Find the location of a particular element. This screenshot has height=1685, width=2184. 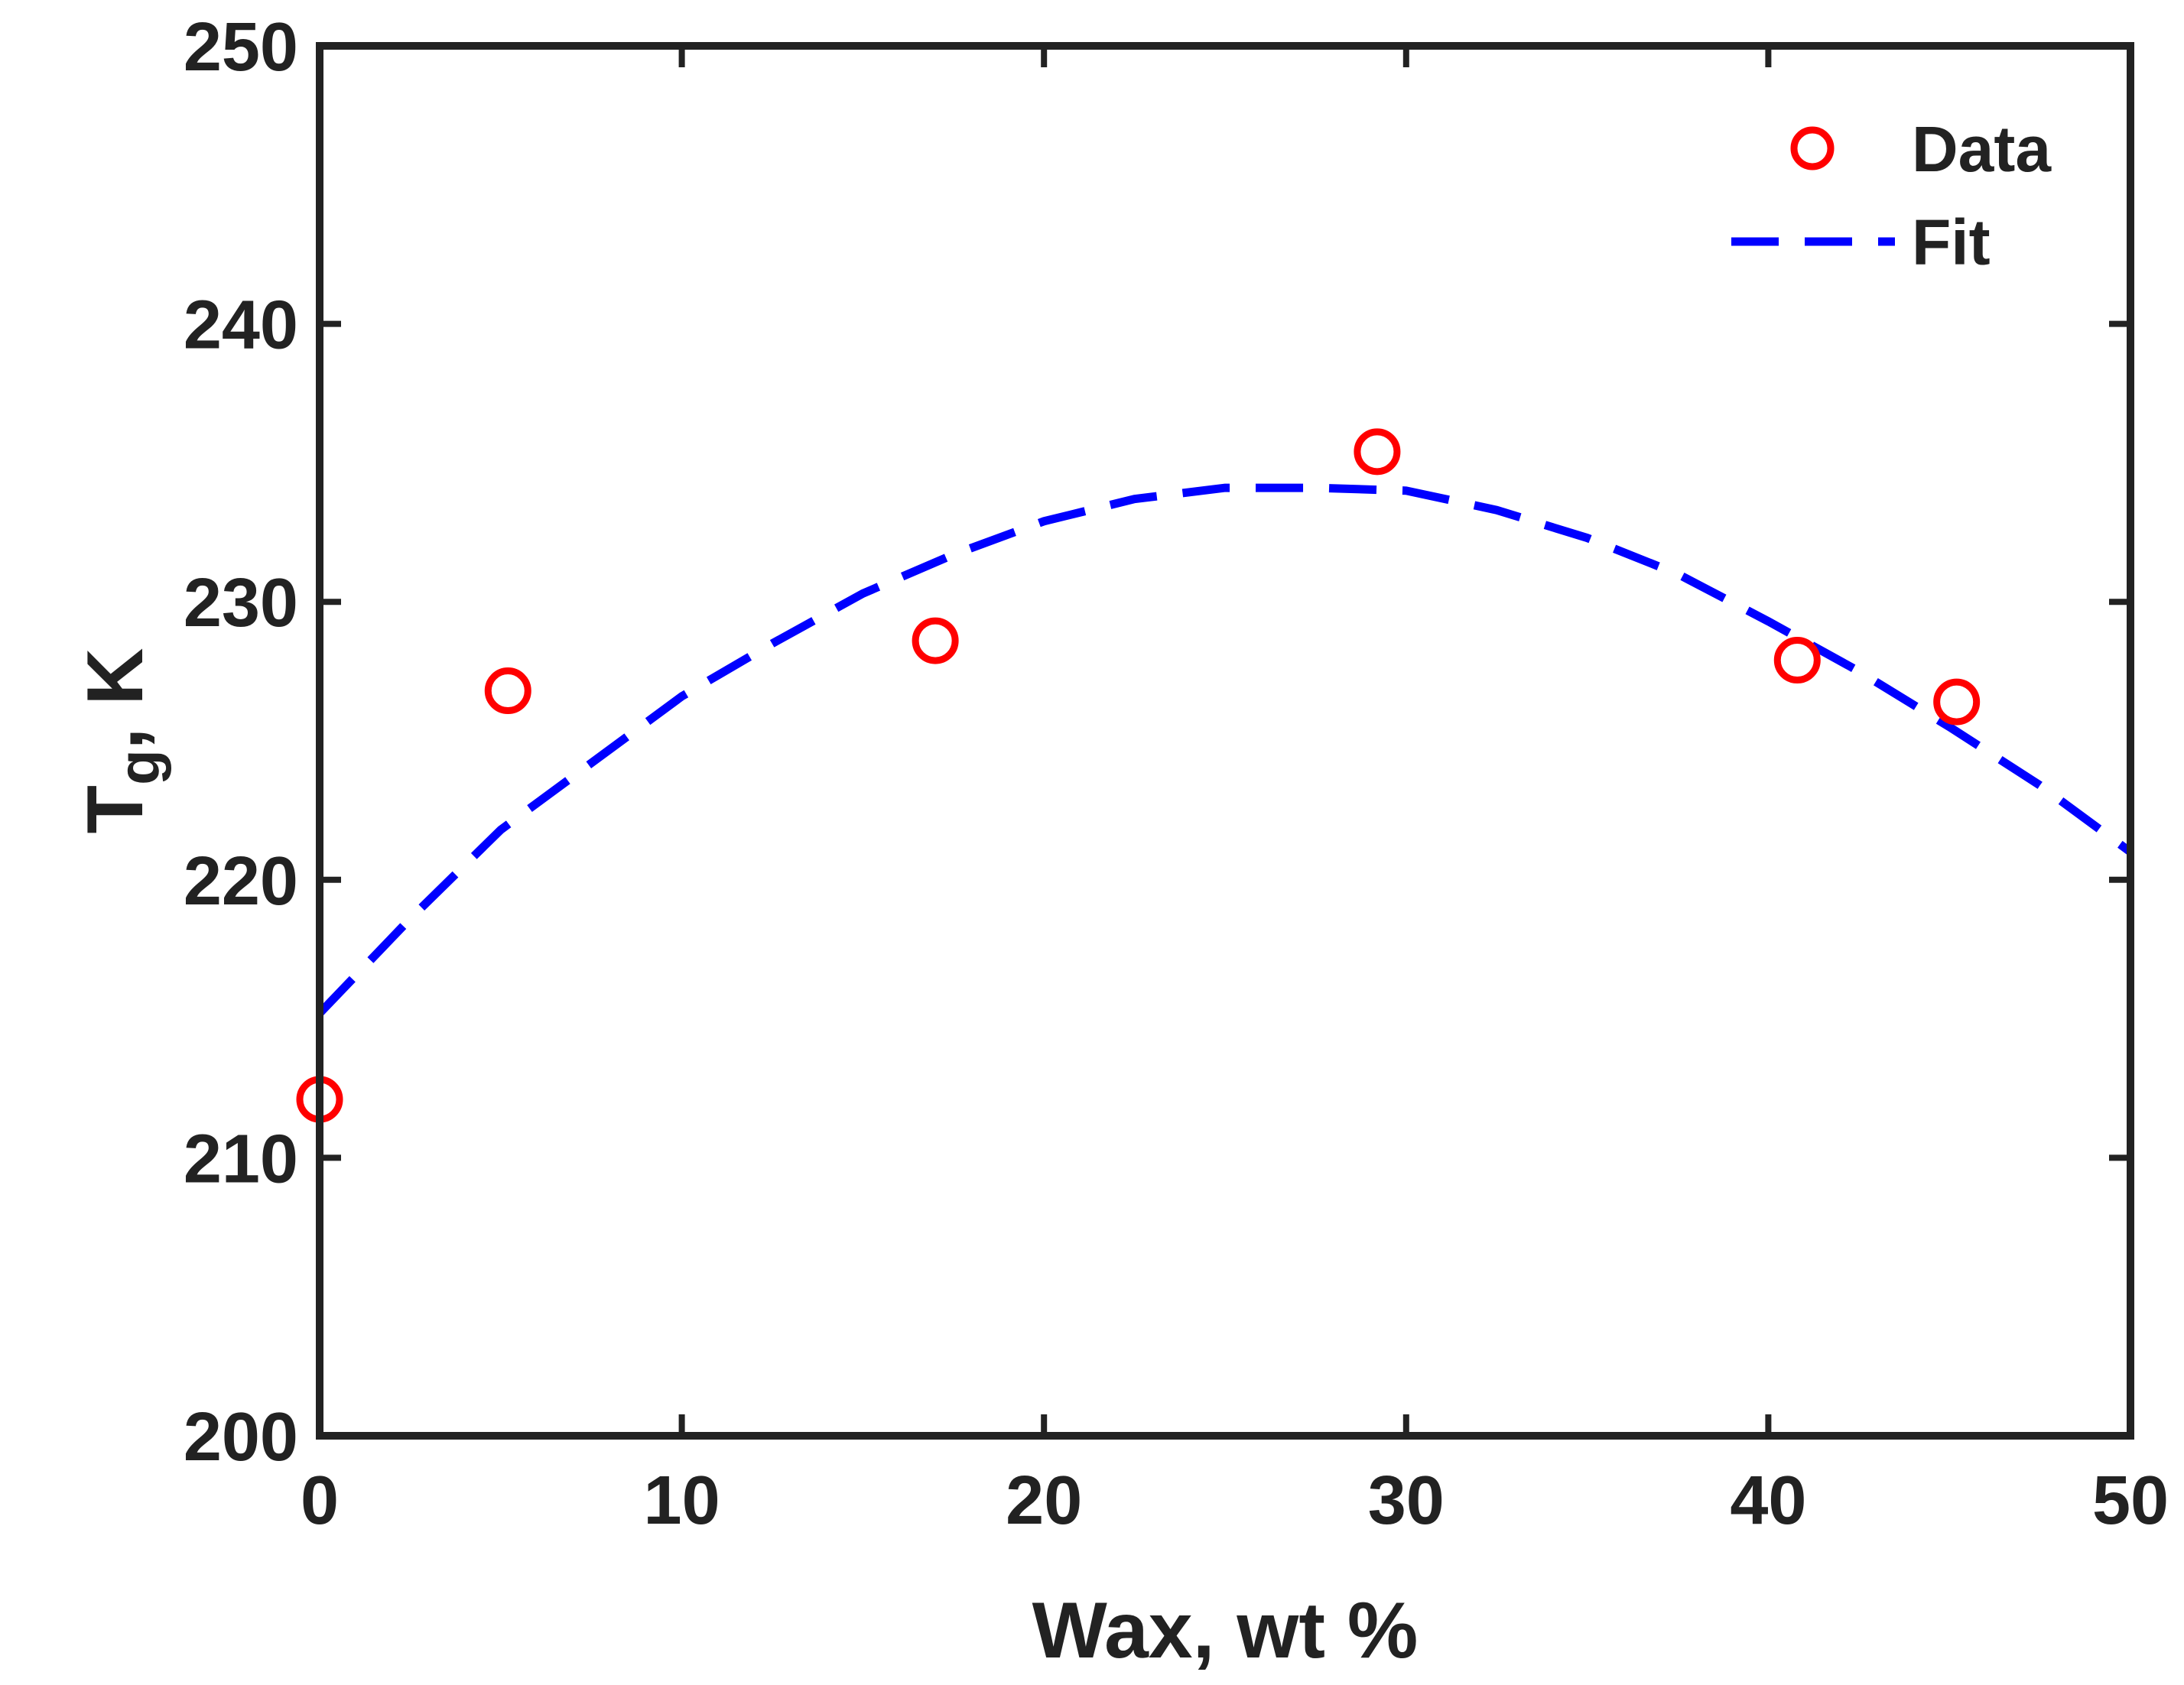

y-axis-title-suffix: , K is located at coordinates (115, 699).